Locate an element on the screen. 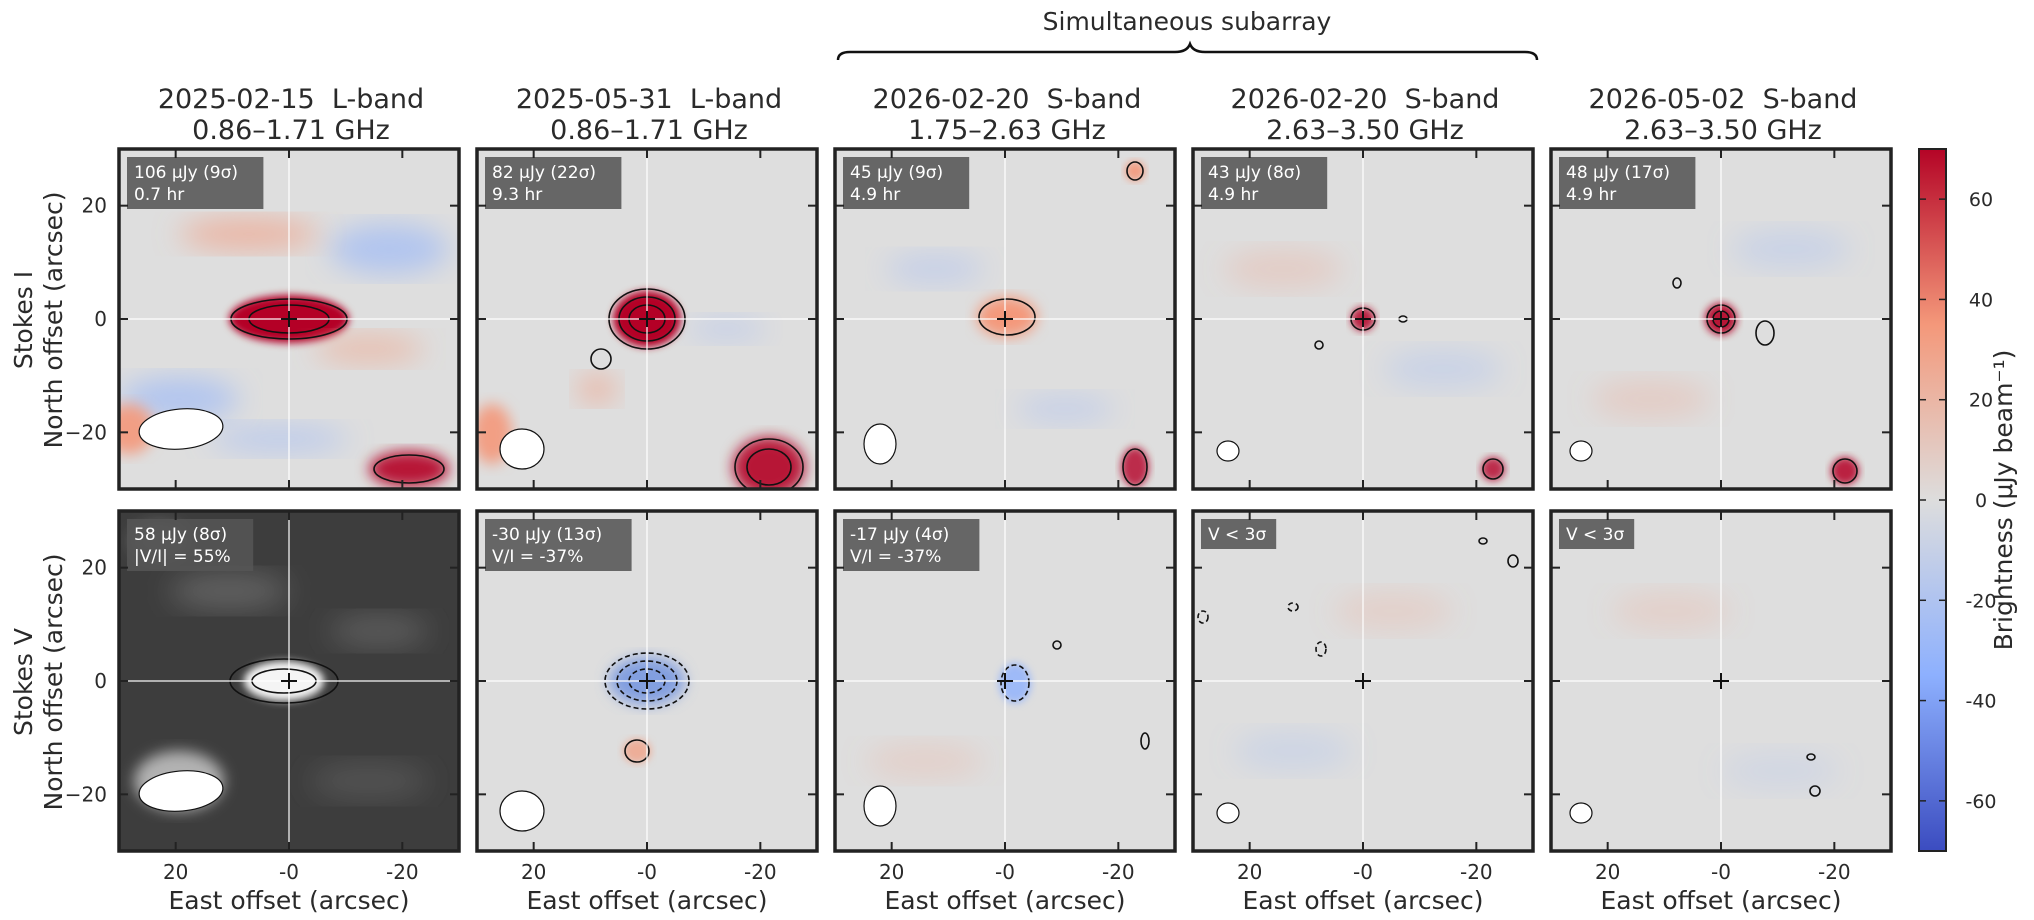  annotation-text: 48 μJy (17σ) is located at coordinates (1618, 173).